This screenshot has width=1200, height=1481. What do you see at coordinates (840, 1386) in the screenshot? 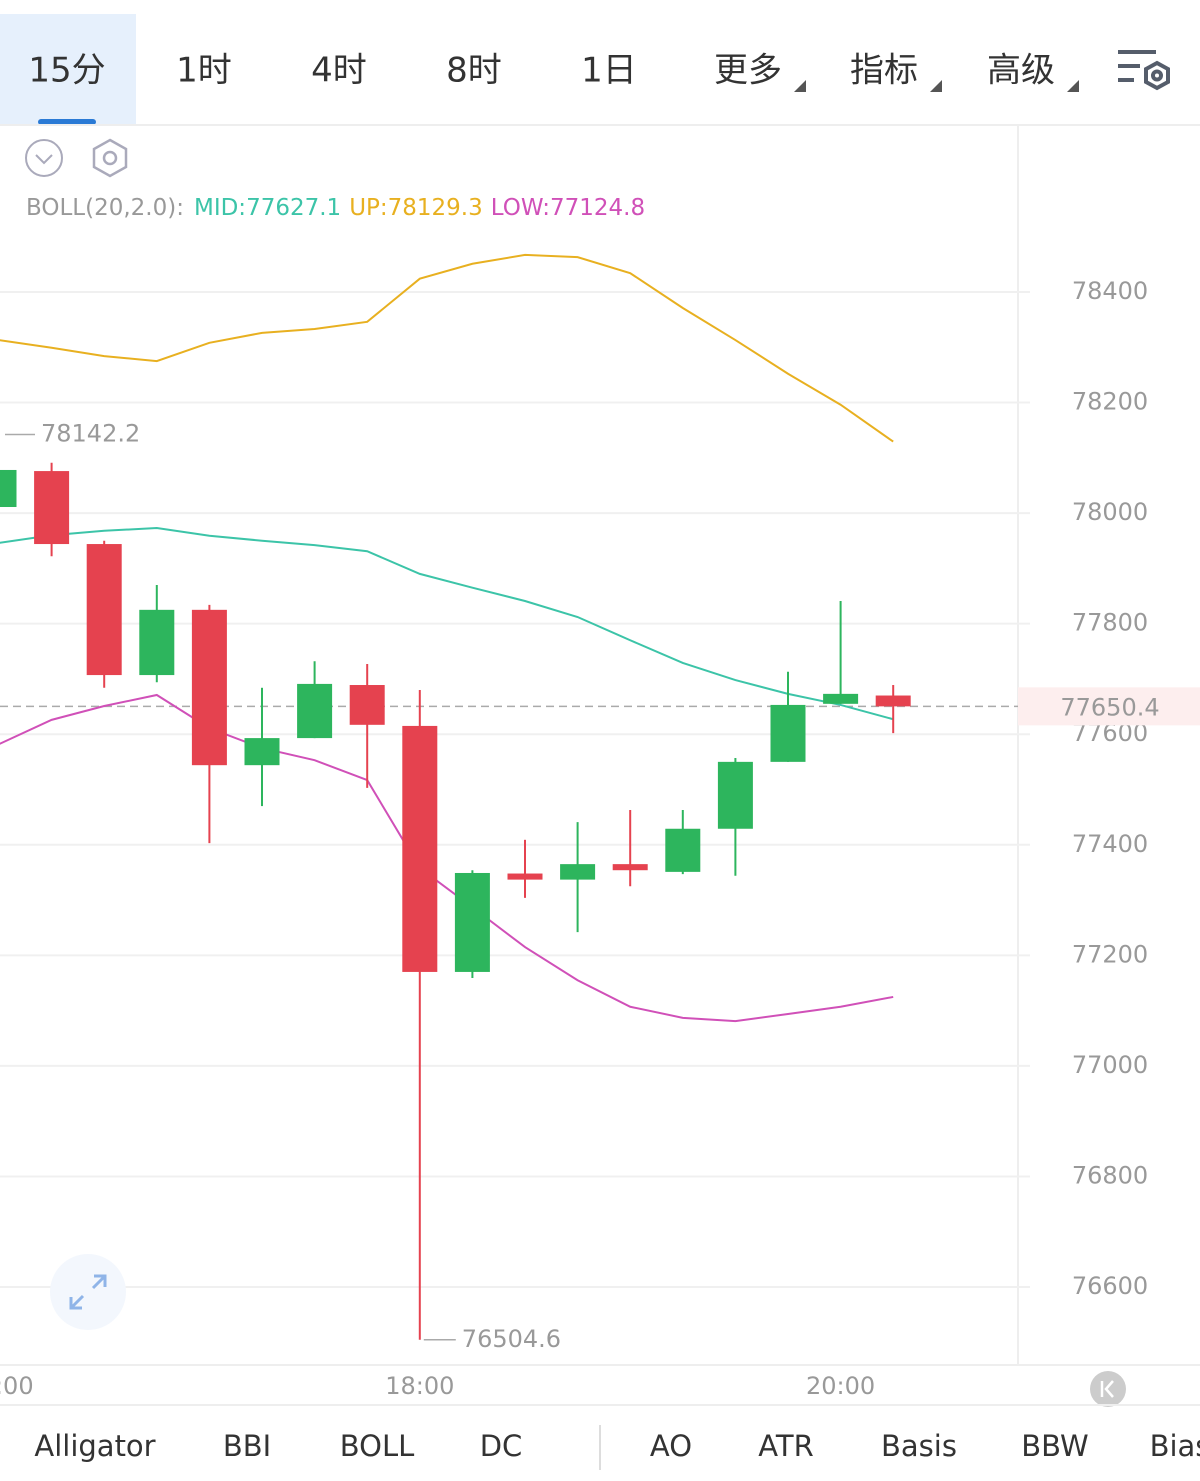
I see `x-tick-label: 20:00` at bounding box center [840, 1386].